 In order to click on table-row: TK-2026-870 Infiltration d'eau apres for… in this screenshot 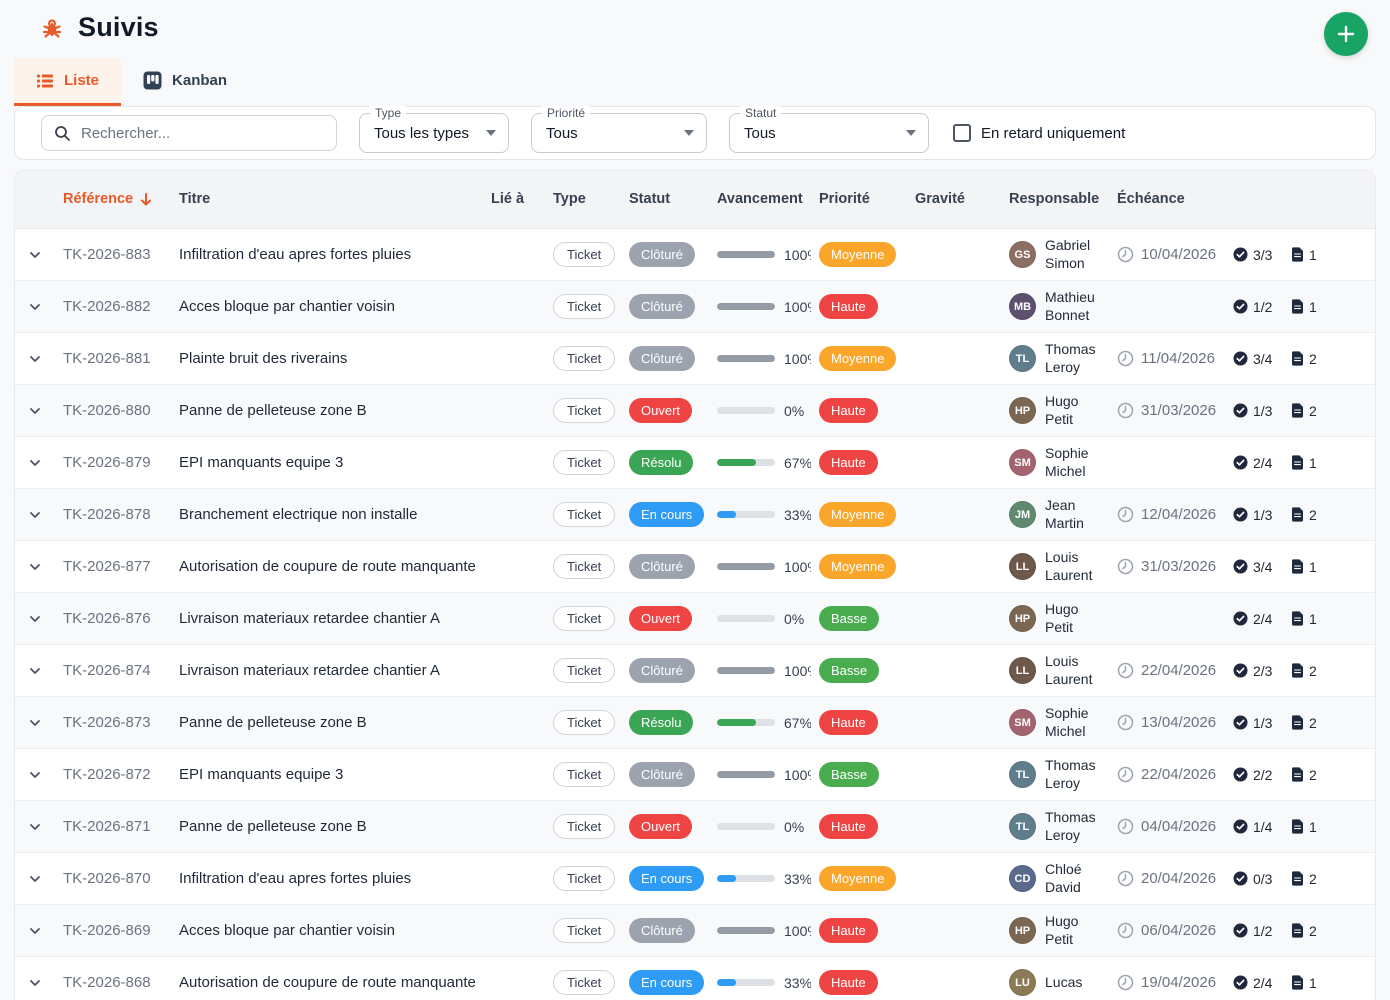, I will do `click(695, 879)`.